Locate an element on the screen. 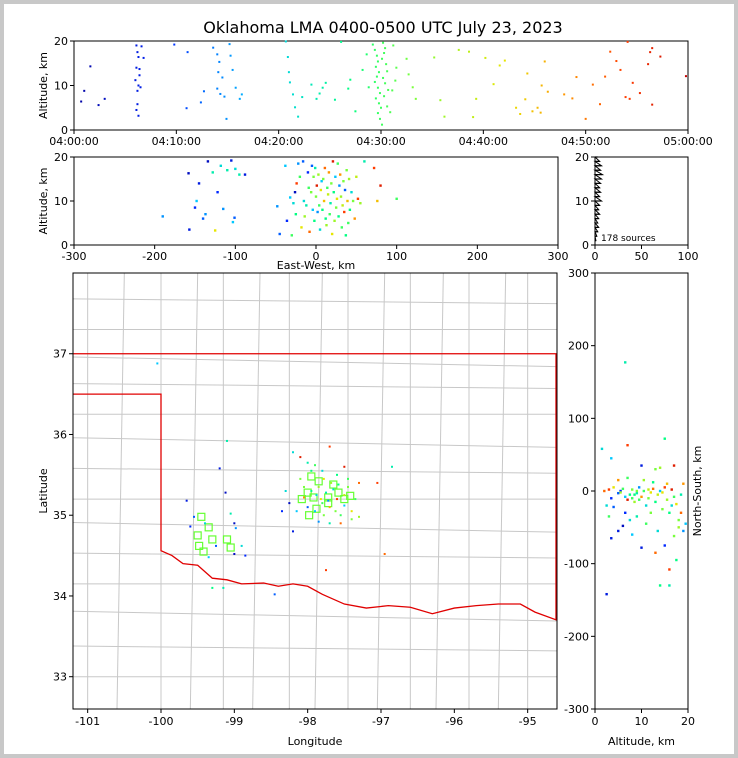  ew-frame is located at coordinates (316, 201).